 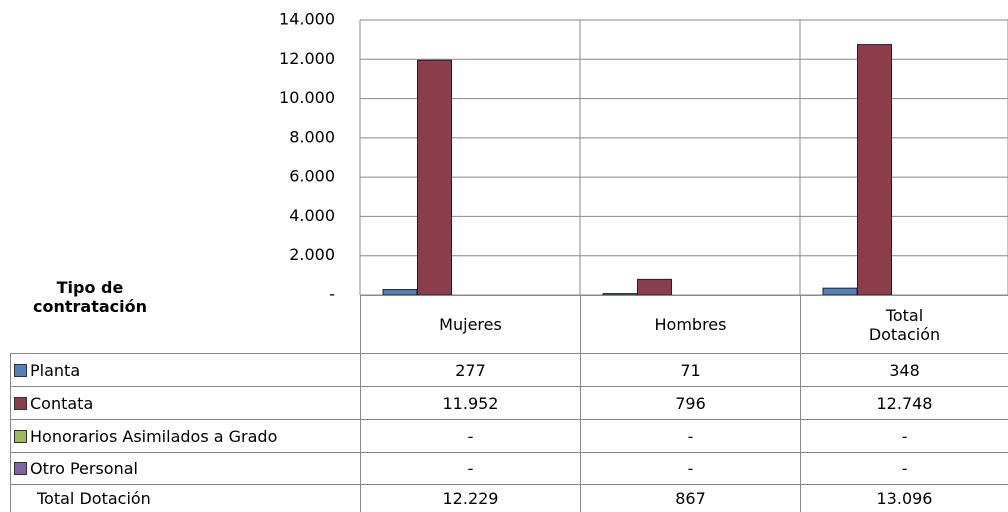 I want to click on legend-label: Contata, so click(x=62, y=403).